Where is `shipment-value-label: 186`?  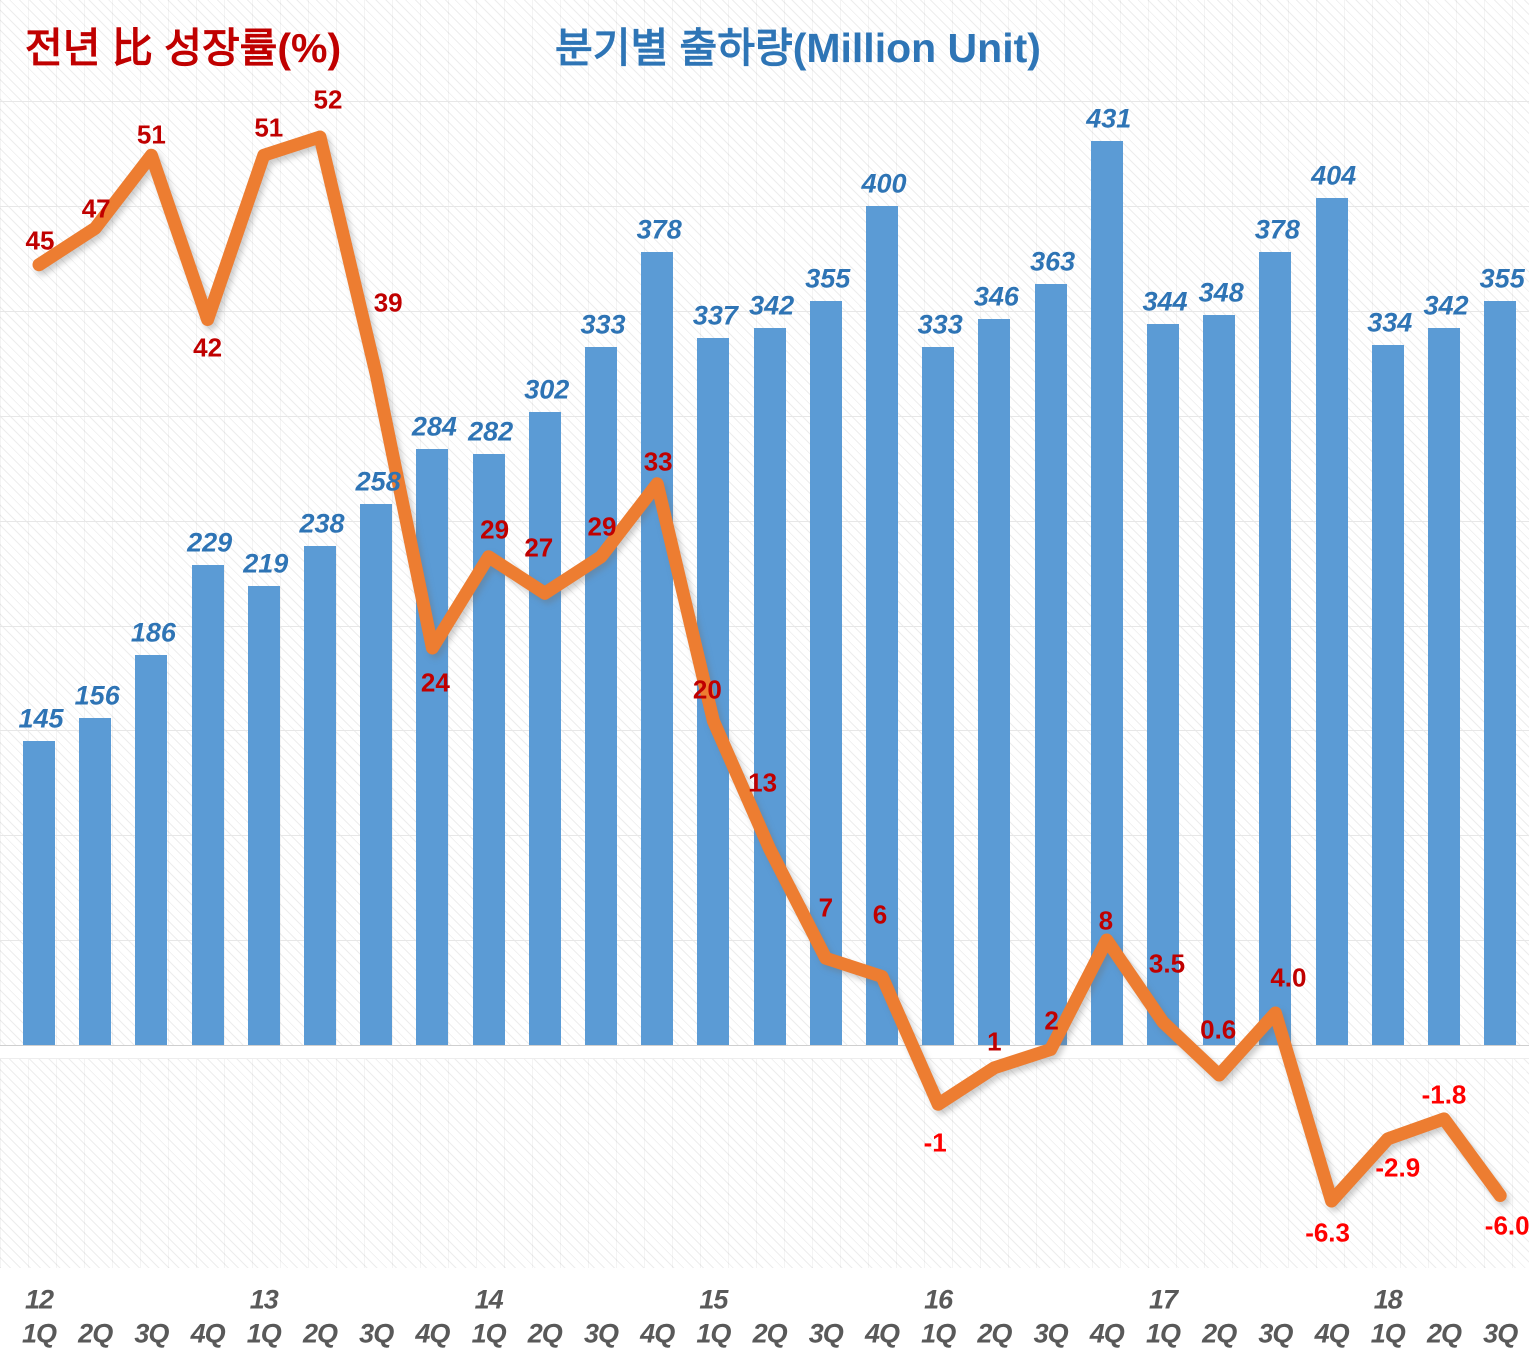 shipment-value-label: 186 is located at coordinates (153, 632).